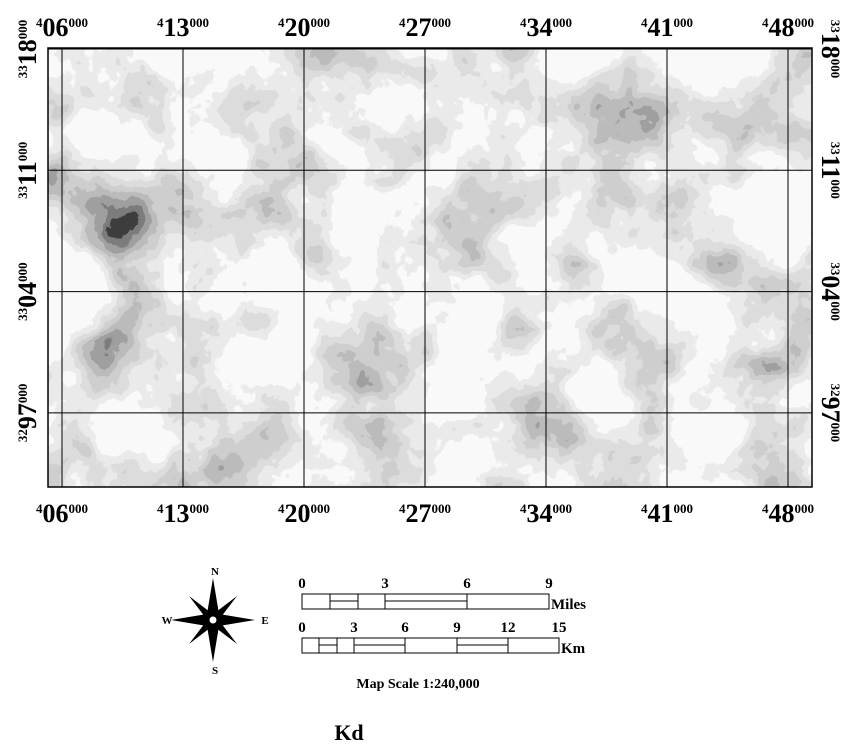  Describe the element at coordinates (549, 584) in the screenshot. I see `miles-label: 9` at that location.